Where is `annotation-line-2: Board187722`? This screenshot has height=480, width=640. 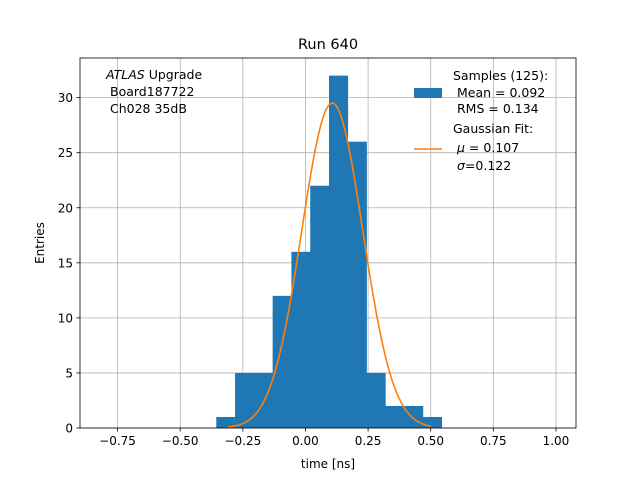
annotation-line-2: Board187722 is located at coordinates (152, 91).